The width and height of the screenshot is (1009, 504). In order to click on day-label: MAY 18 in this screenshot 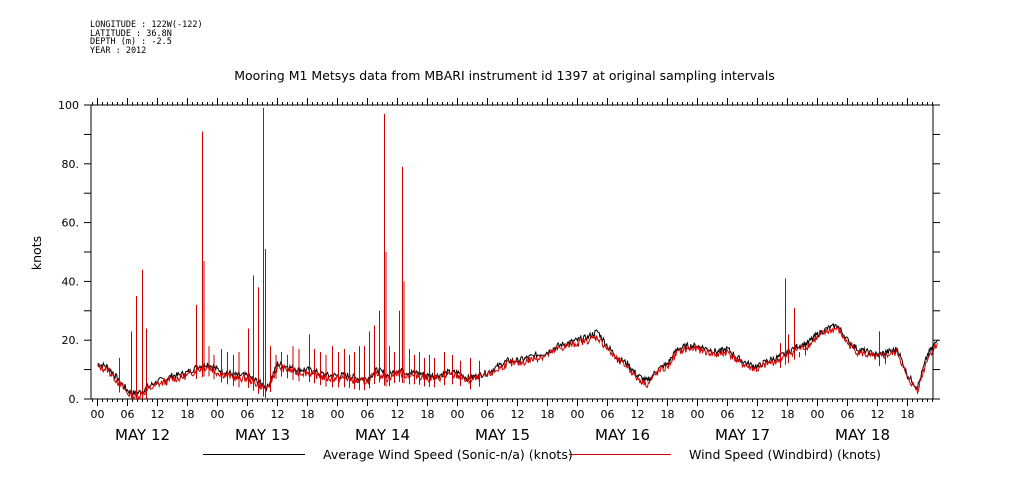, I will do `click(862, 435)`.